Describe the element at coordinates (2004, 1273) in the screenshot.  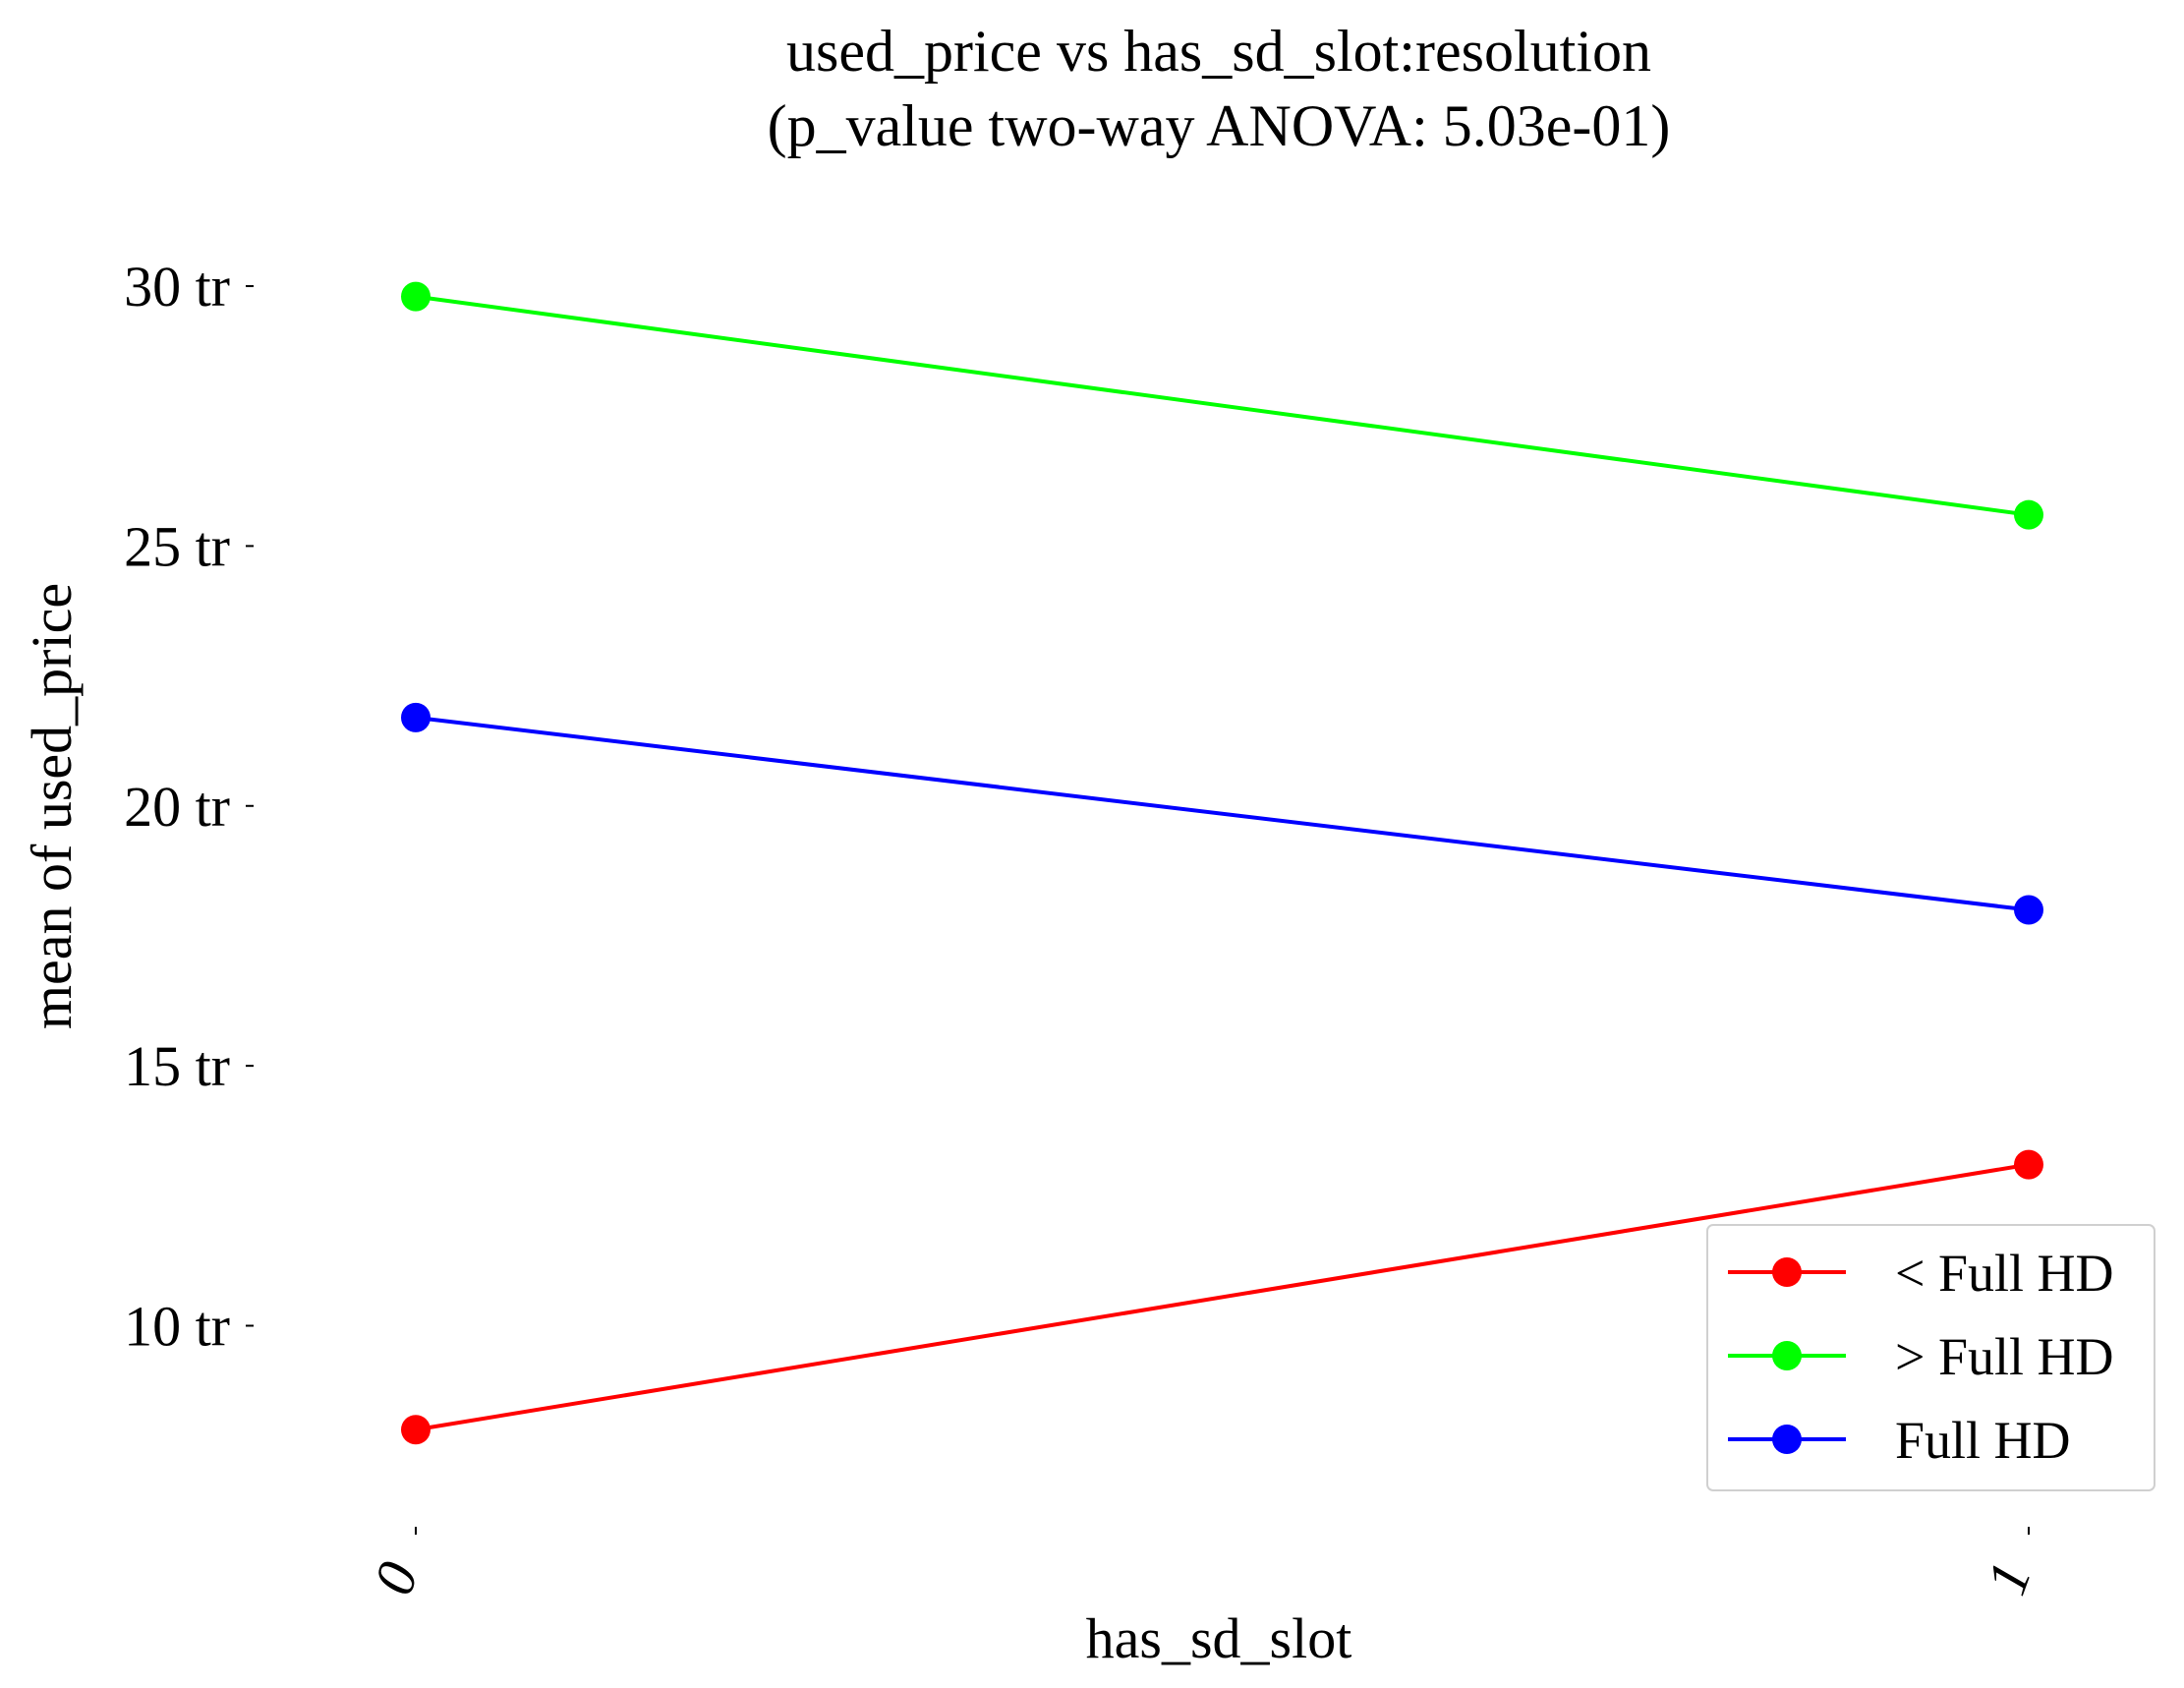
I see `legend-label: < Full HD` at that location.